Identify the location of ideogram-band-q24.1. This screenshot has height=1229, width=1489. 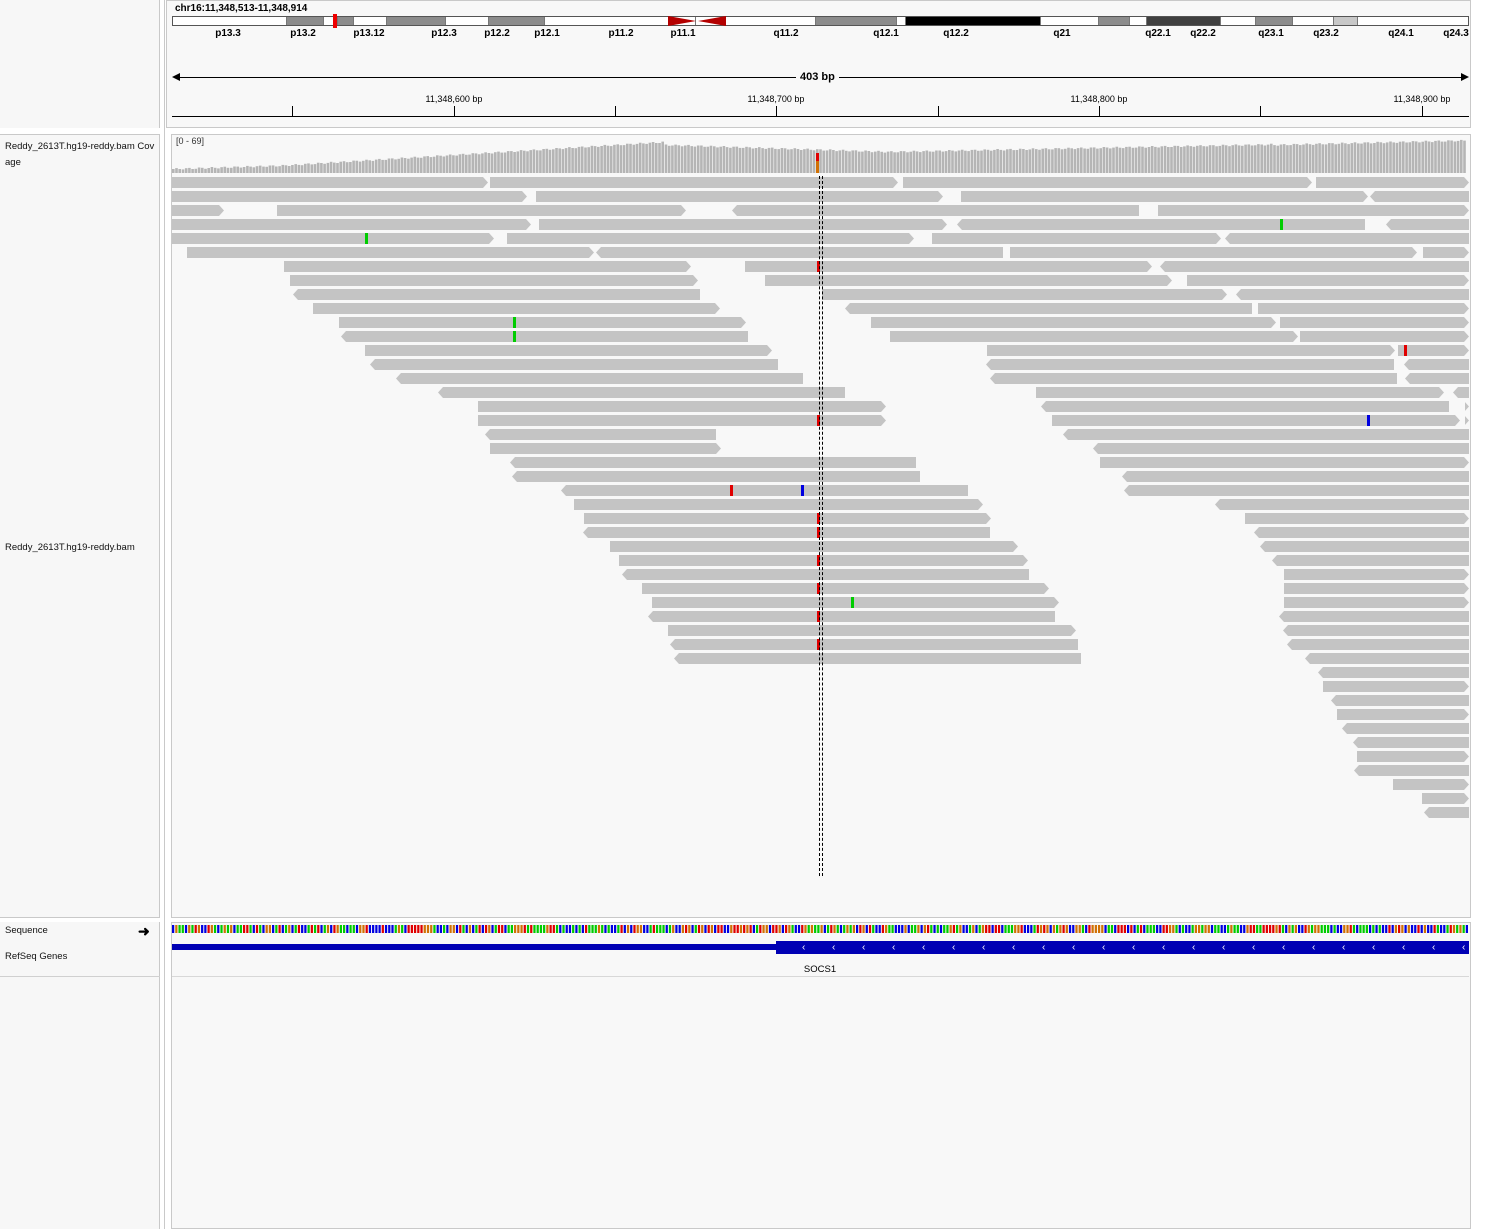
(1312, 21).